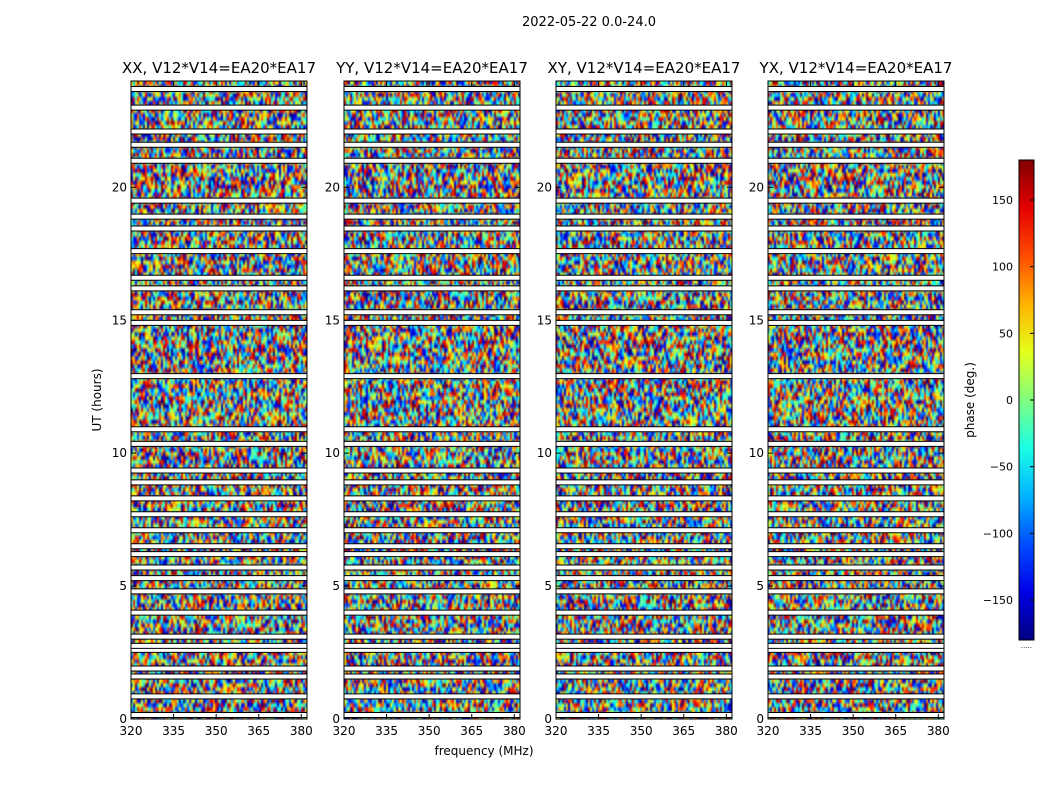 This screenshot has height=800, width=1050. I want to click on x-tick-label: 365, so click(683, 731).